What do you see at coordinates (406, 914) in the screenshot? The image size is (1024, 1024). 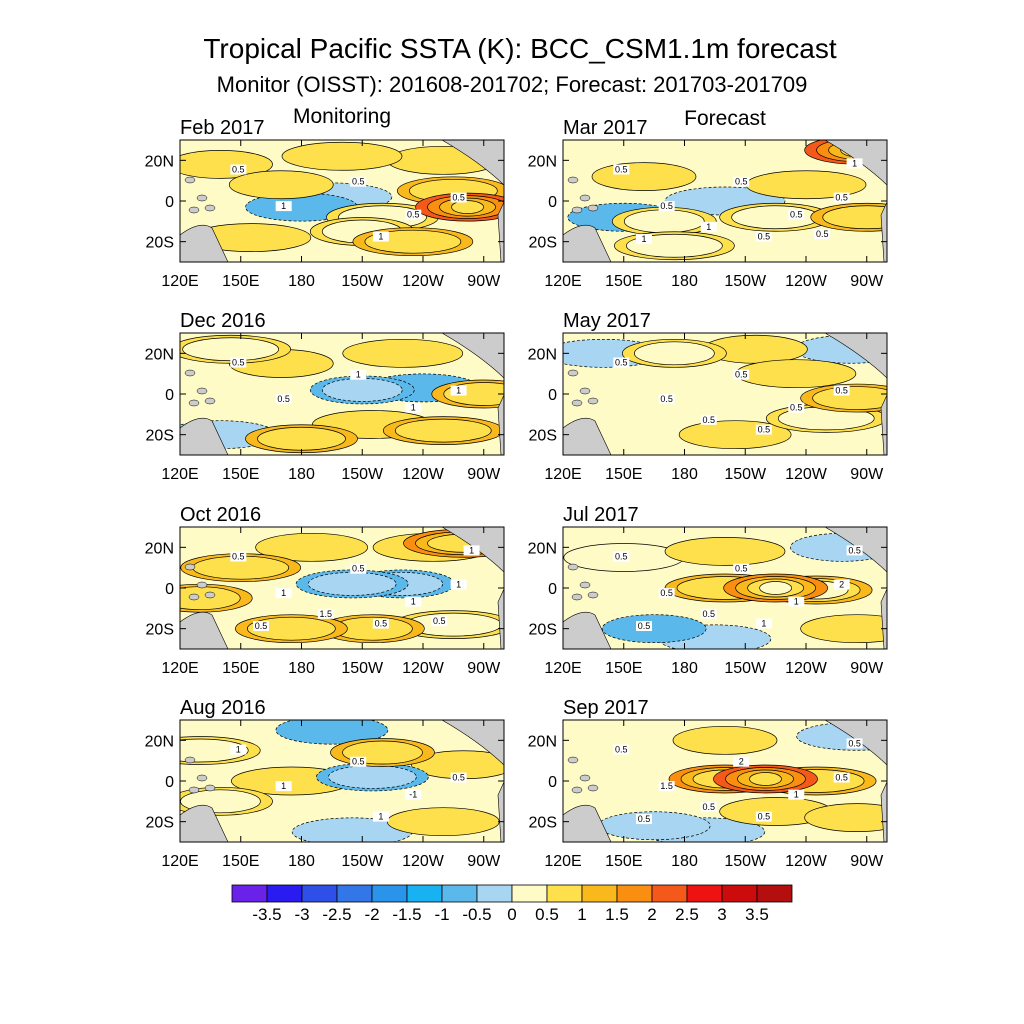 I see `colorbar-tick-label: -1.5` at bounding box center [406, 914].